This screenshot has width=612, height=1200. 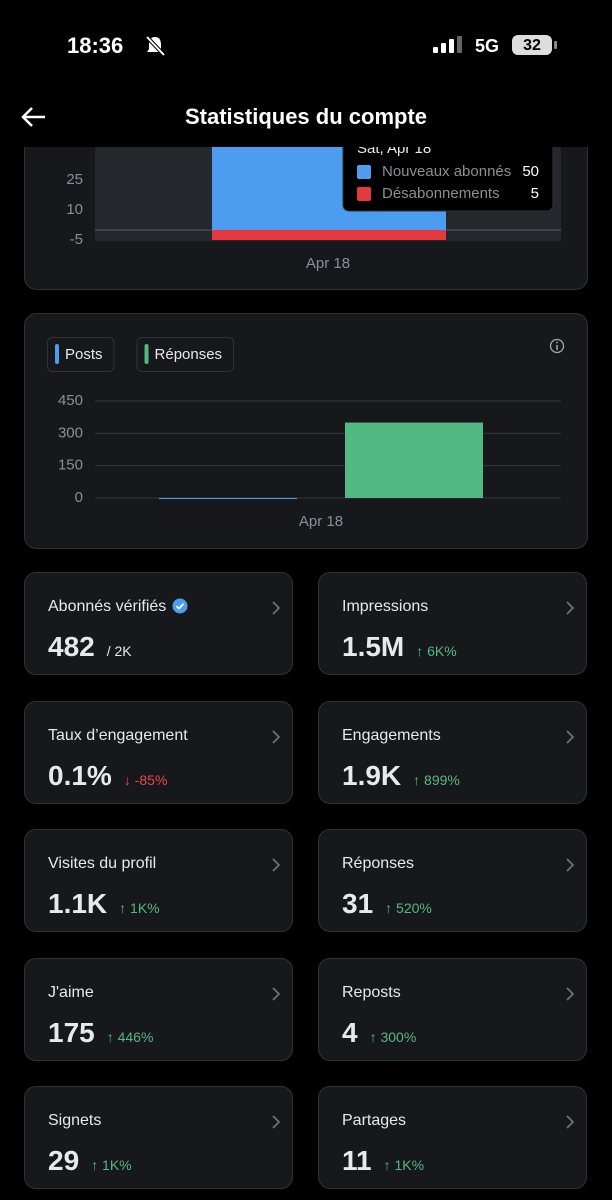 I want to click on stat-value: 175, so click(x=71, y=1032).